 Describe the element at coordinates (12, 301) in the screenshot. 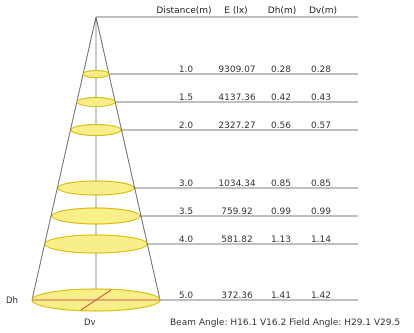

I see `dh-label: Dh` at that location.